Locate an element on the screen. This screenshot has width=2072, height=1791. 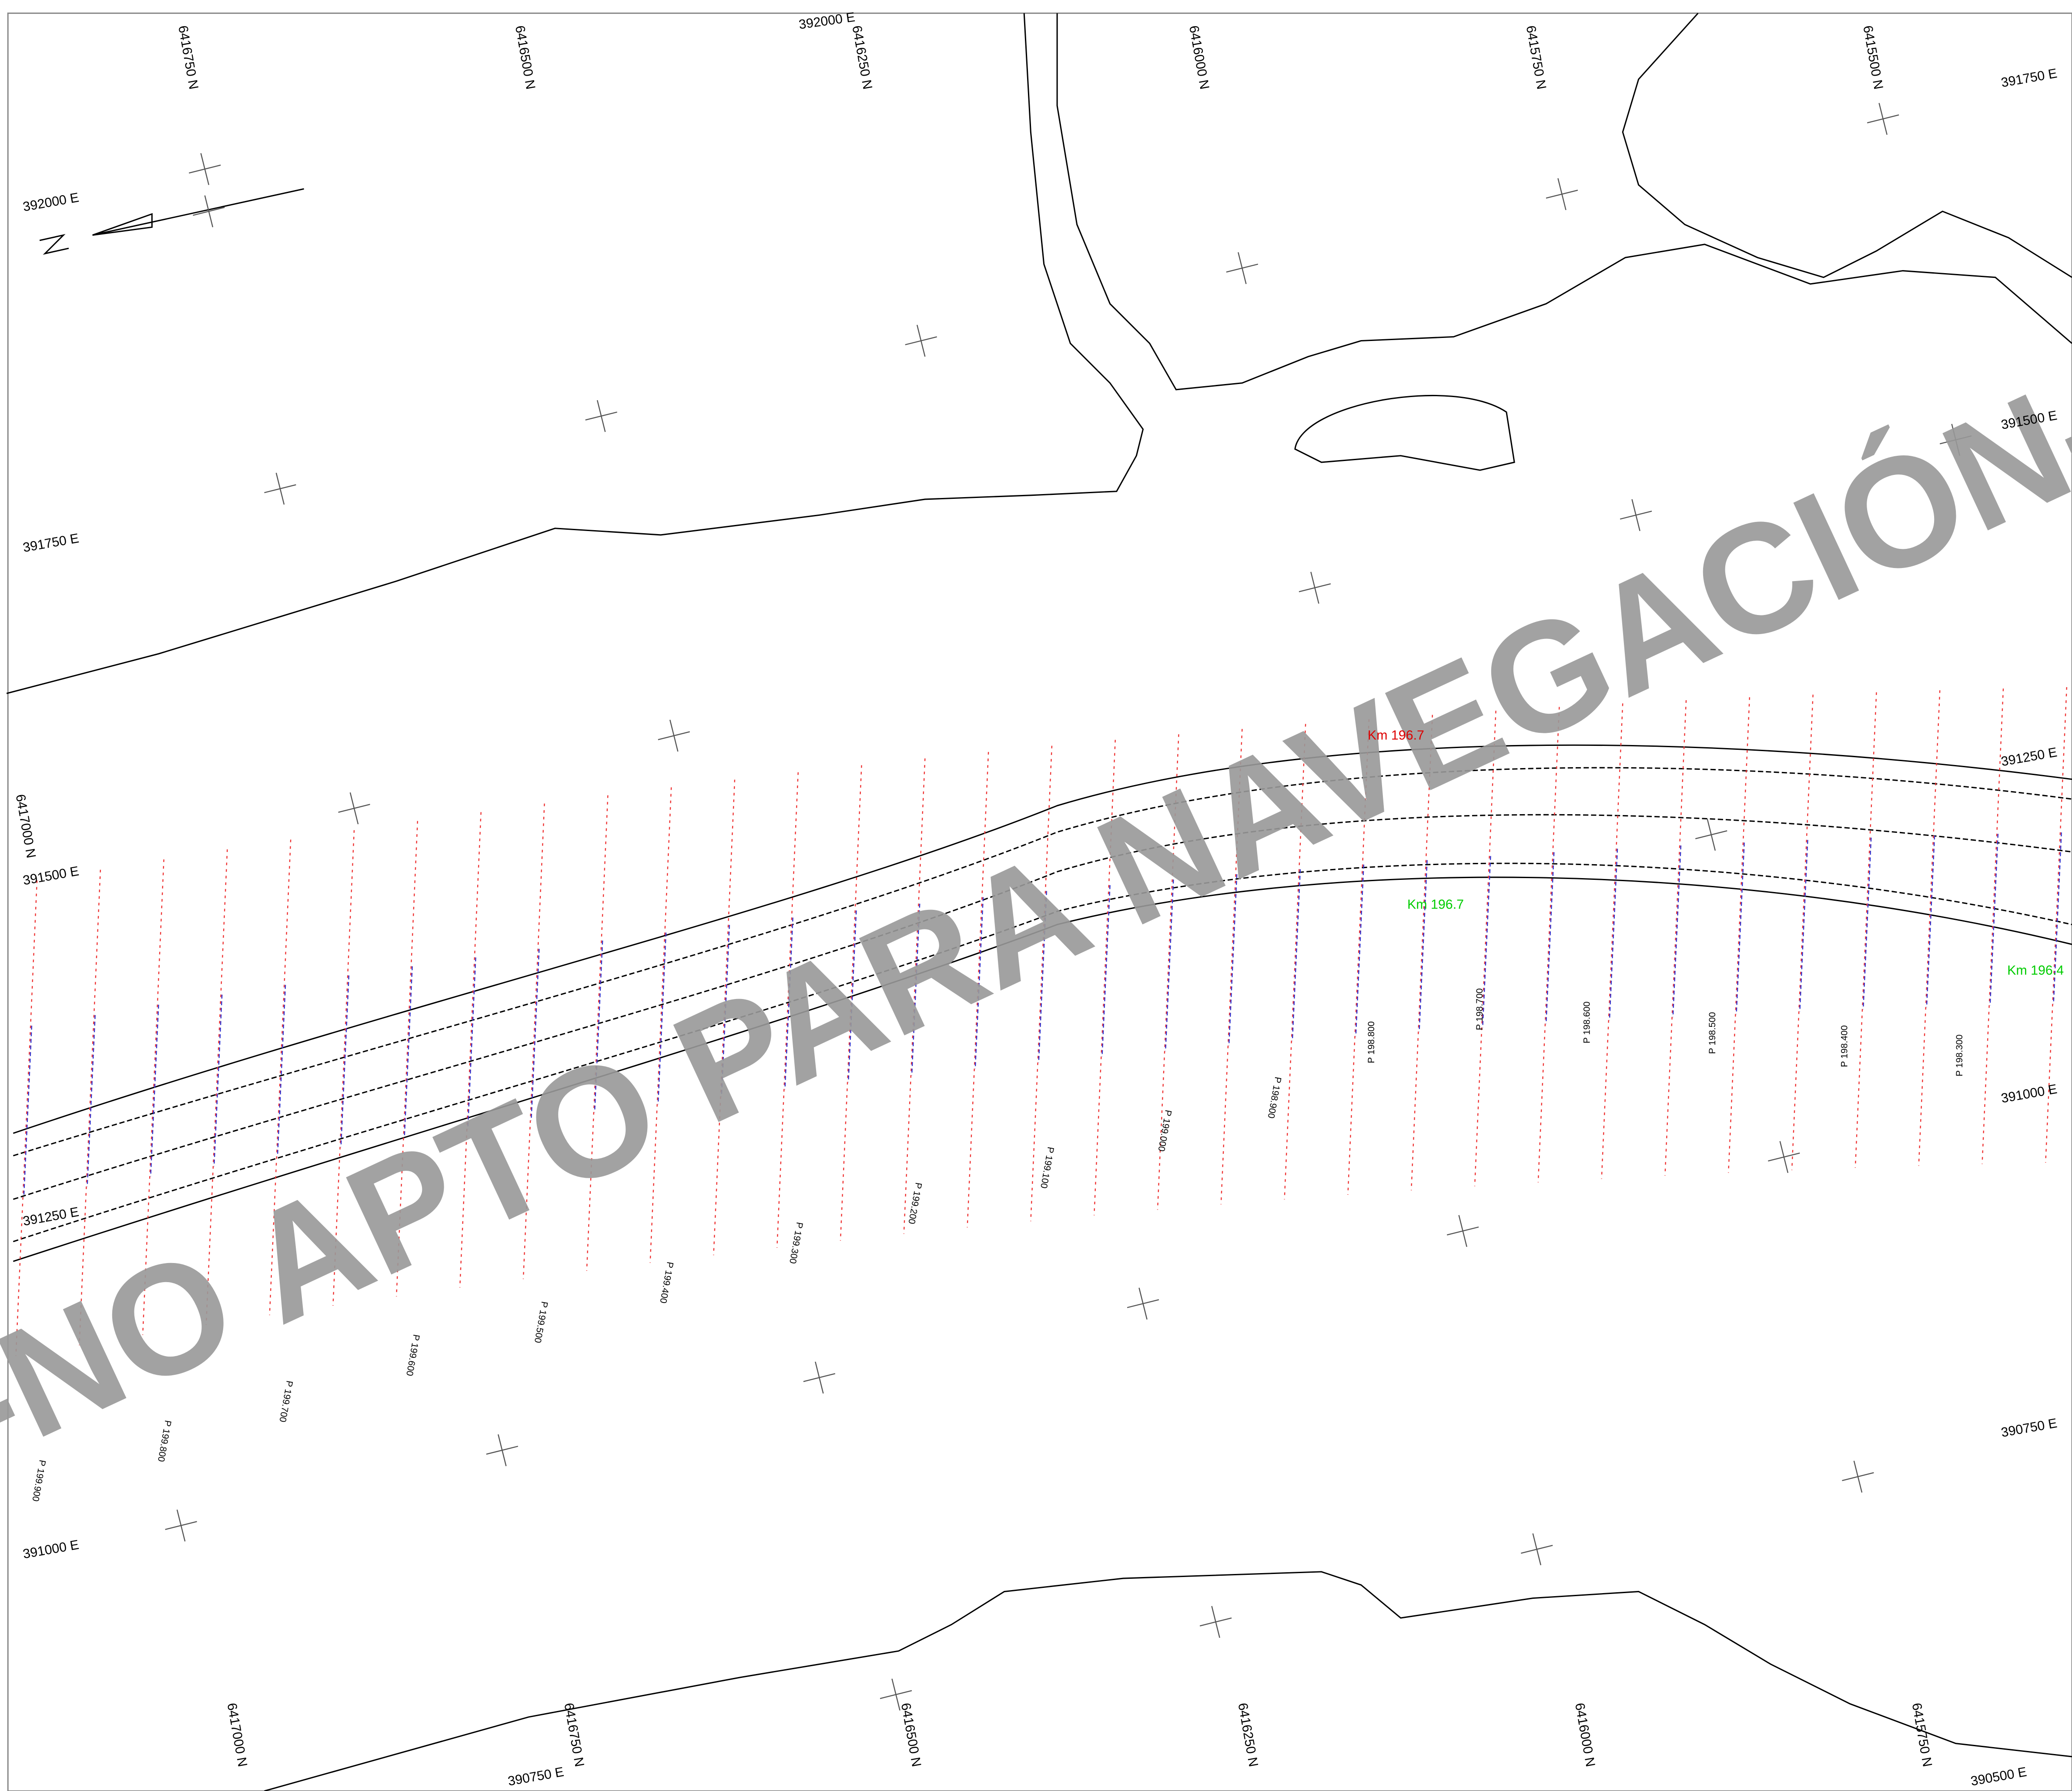
profile-label: P 198.400 is located at coordinates (1844, 1046).